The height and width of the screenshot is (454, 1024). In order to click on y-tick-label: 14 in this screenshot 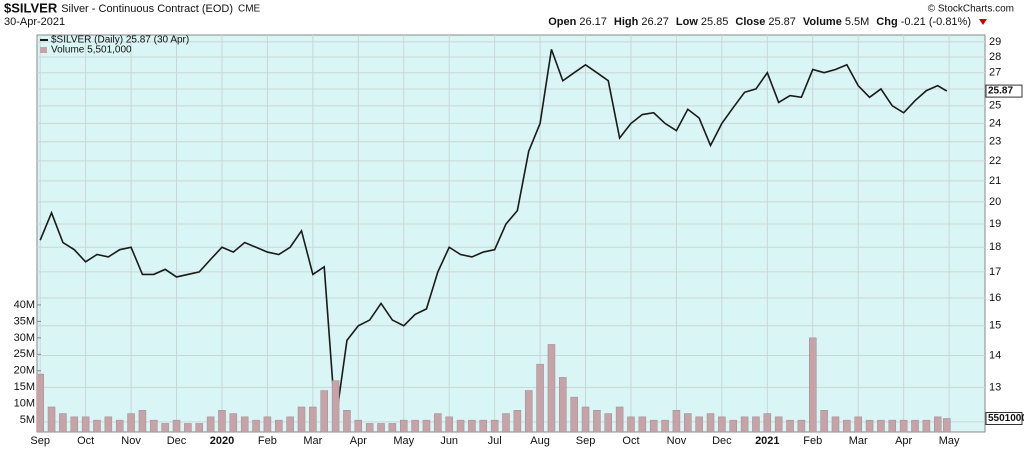, I will do `click(995, 355)`.